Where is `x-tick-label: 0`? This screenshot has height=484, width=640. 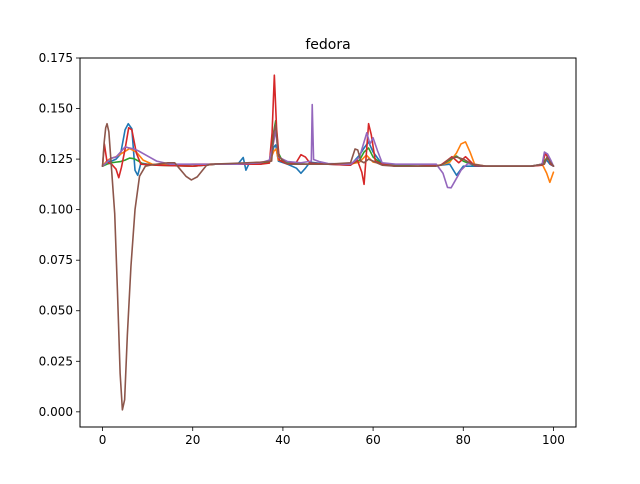 x-tick-label: 0 is located at coordinates (103, 440).